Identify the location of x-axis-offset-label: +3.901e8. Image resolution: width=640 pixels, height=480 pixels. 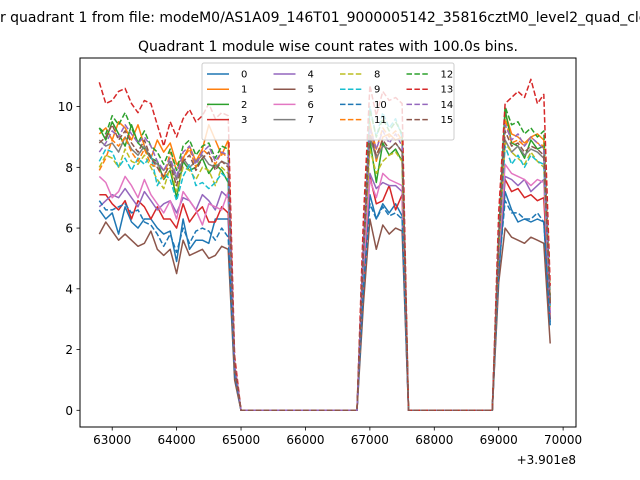
(546, 460).